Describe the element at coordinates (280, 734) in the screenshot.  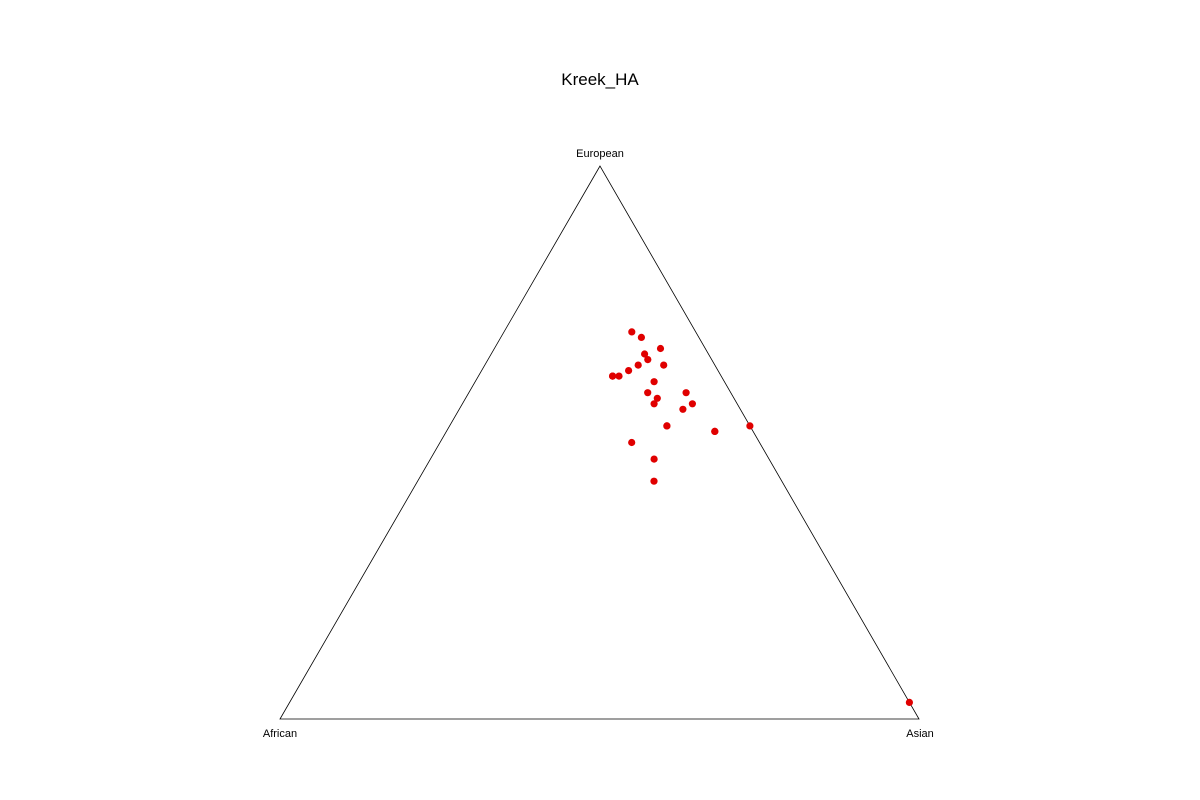
I see `vertex-label-african: African` at that location.